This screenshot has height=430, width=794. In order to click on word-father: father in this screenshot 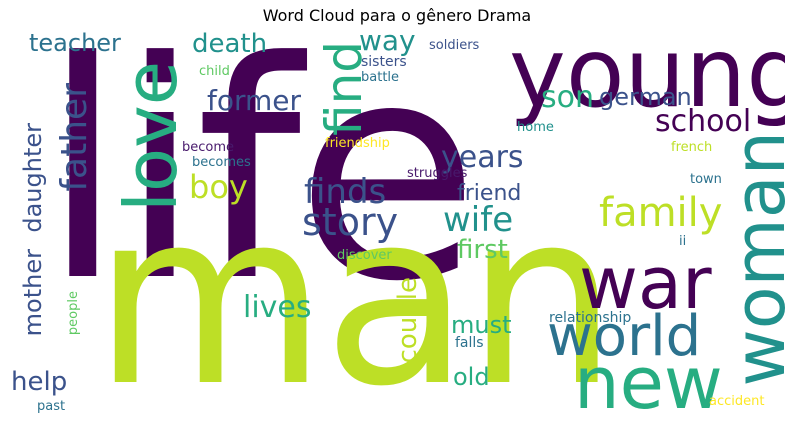, I will do `click(74, 137)`.